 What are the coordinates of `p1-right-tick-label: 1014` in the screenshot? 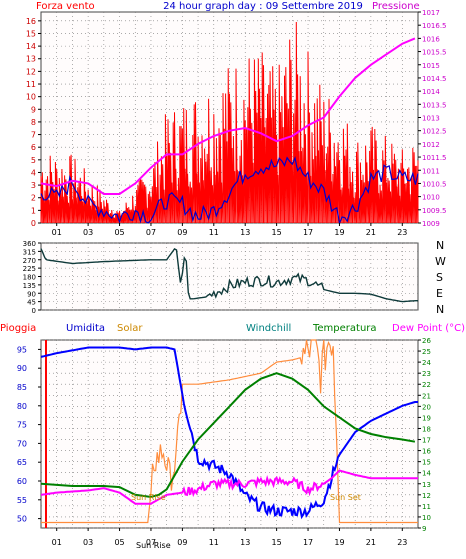 It's located at (431, 92).